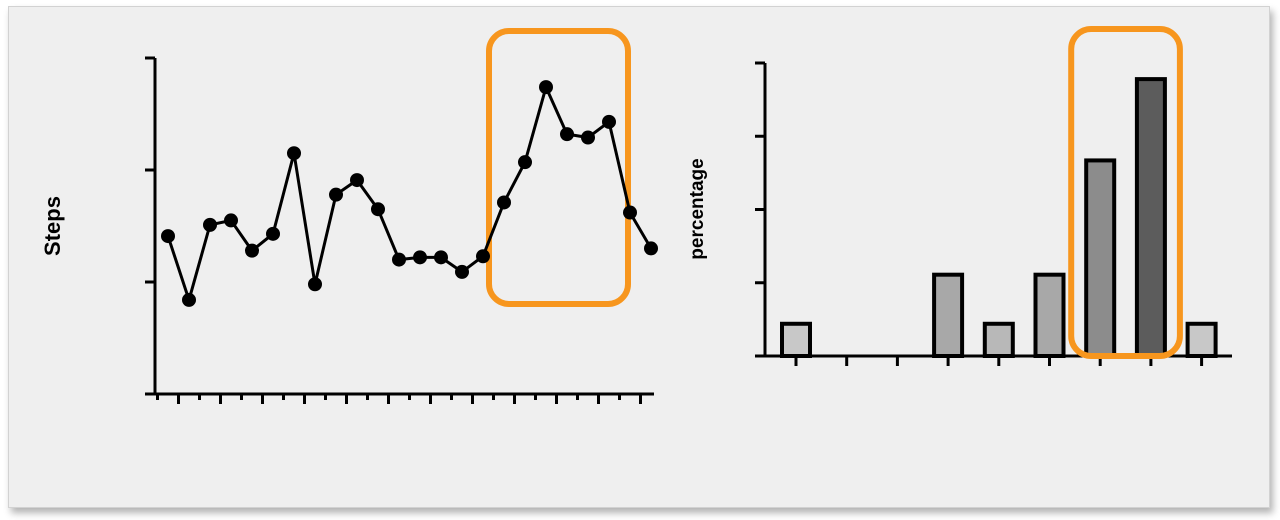 The height and width of the screenshot is (520, 1280). Describe the element at coordinates (697, 208) in the screenshot. I see `percentage-y-axis-label: percentage` at that location.